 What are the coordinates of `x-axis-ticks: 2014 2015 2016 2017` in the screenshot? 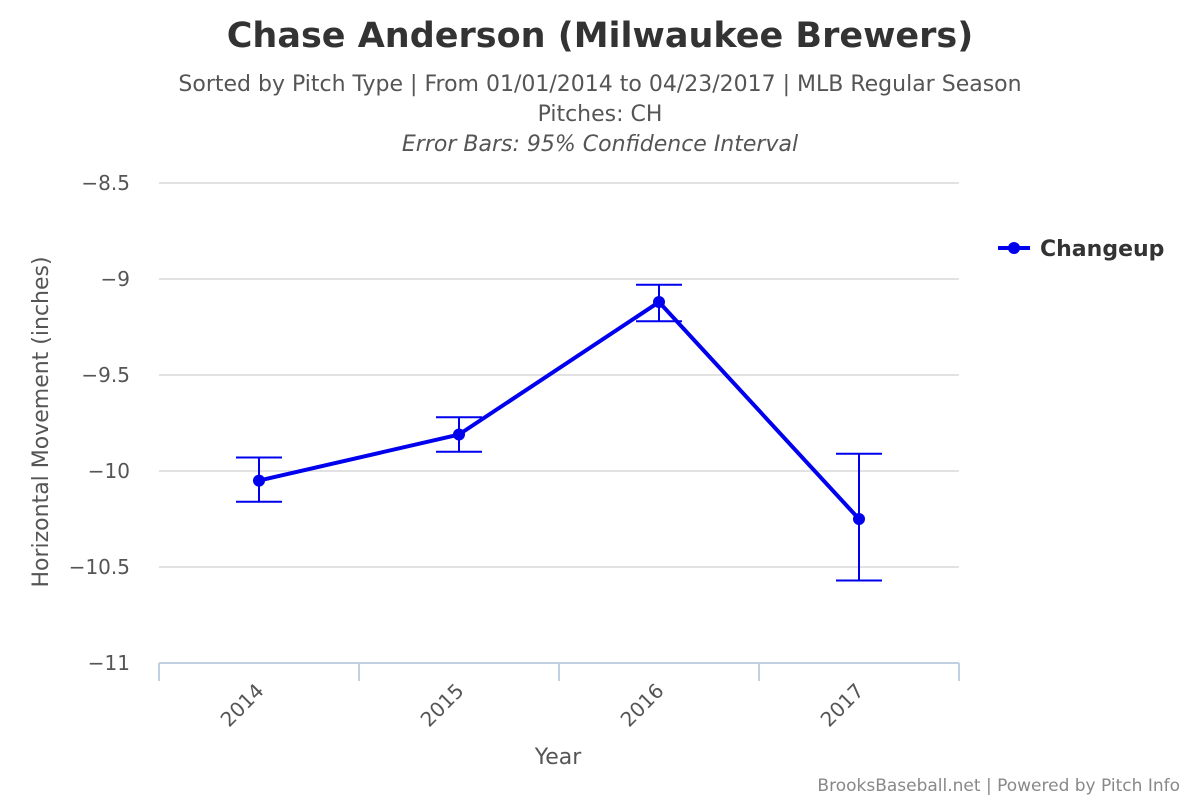 It's located at (542, 705).